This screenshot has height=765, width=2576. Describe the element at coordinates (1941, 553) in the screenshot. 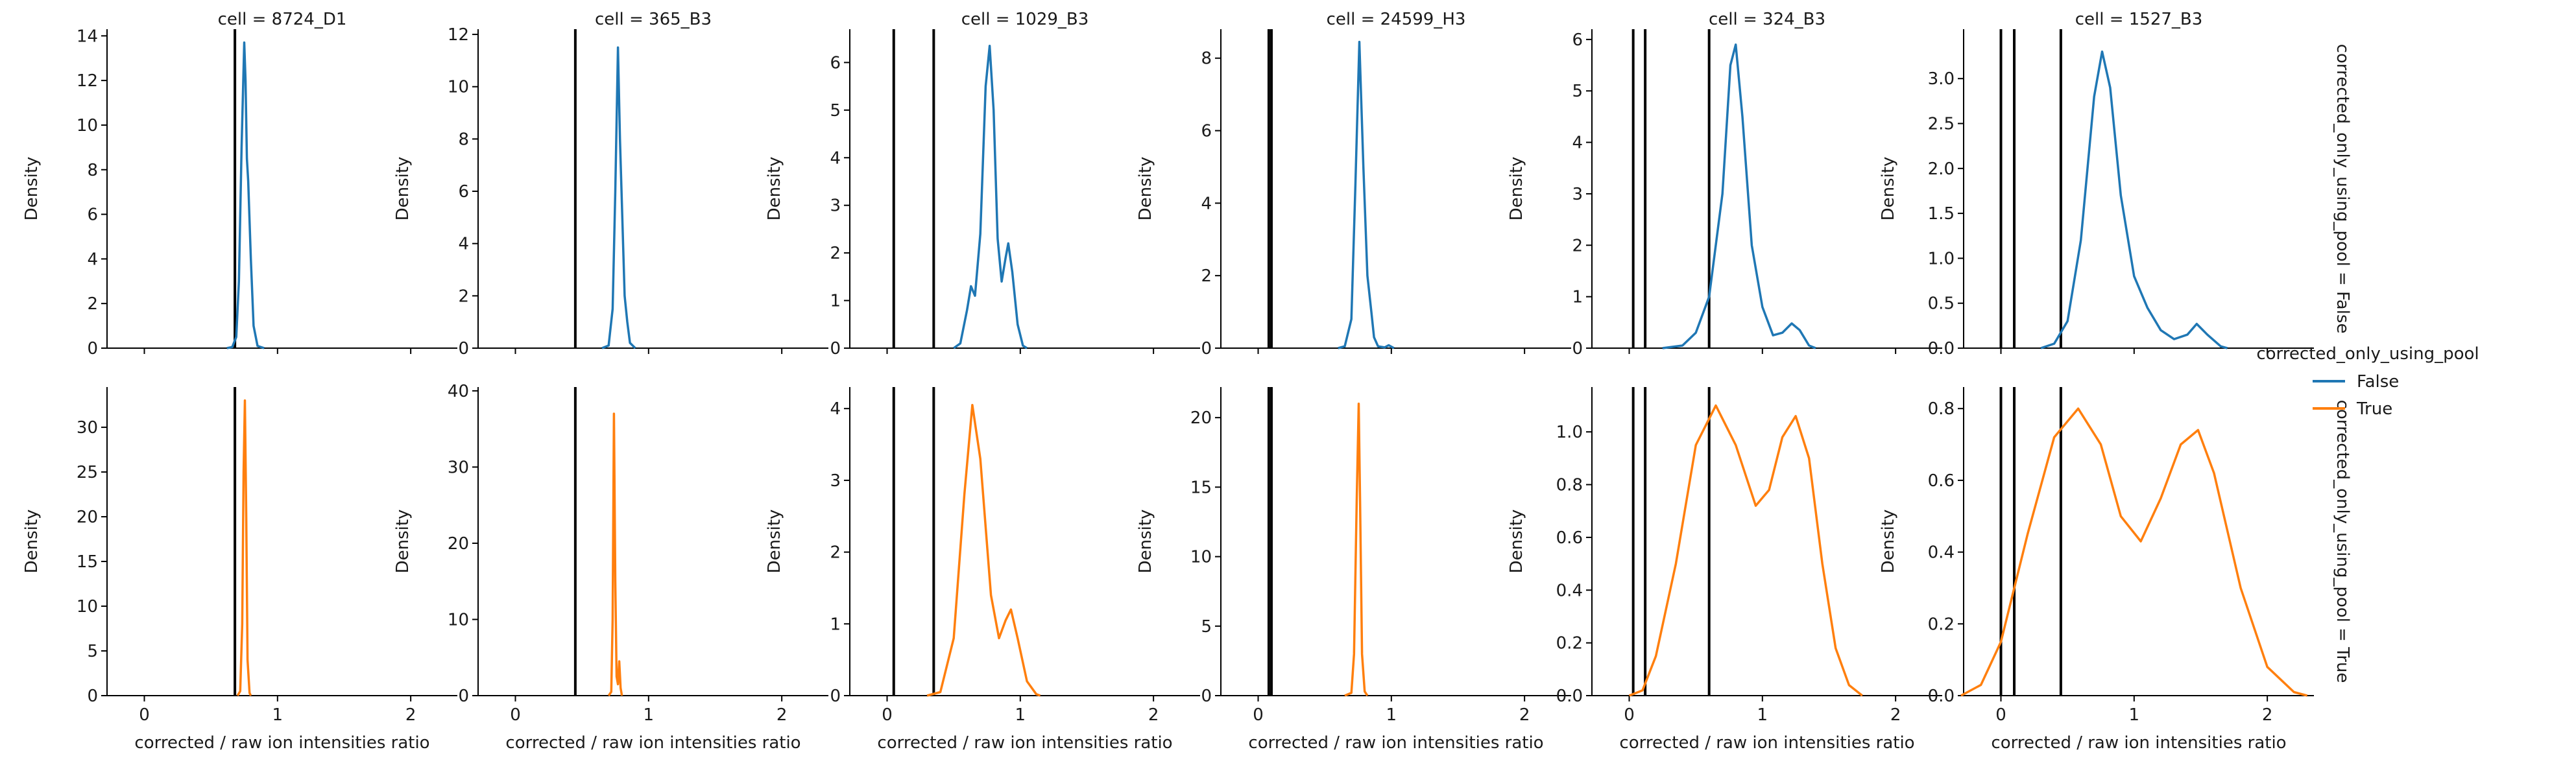

I see `y-tick-label: 0.4` at that location.